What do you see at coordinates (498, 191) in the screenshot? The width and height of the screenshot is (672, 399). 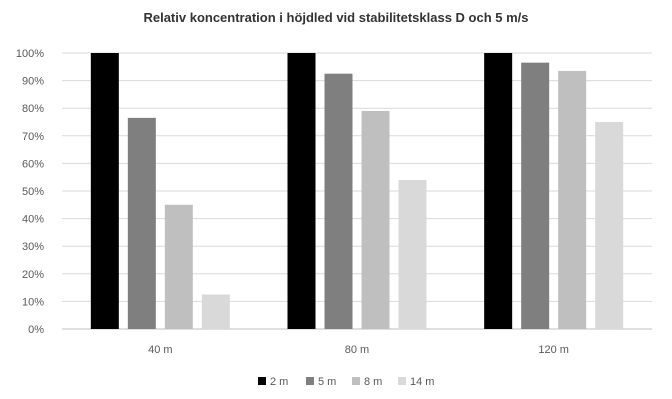 I see `bar-2m-120m` at bounding box center [498, 191].